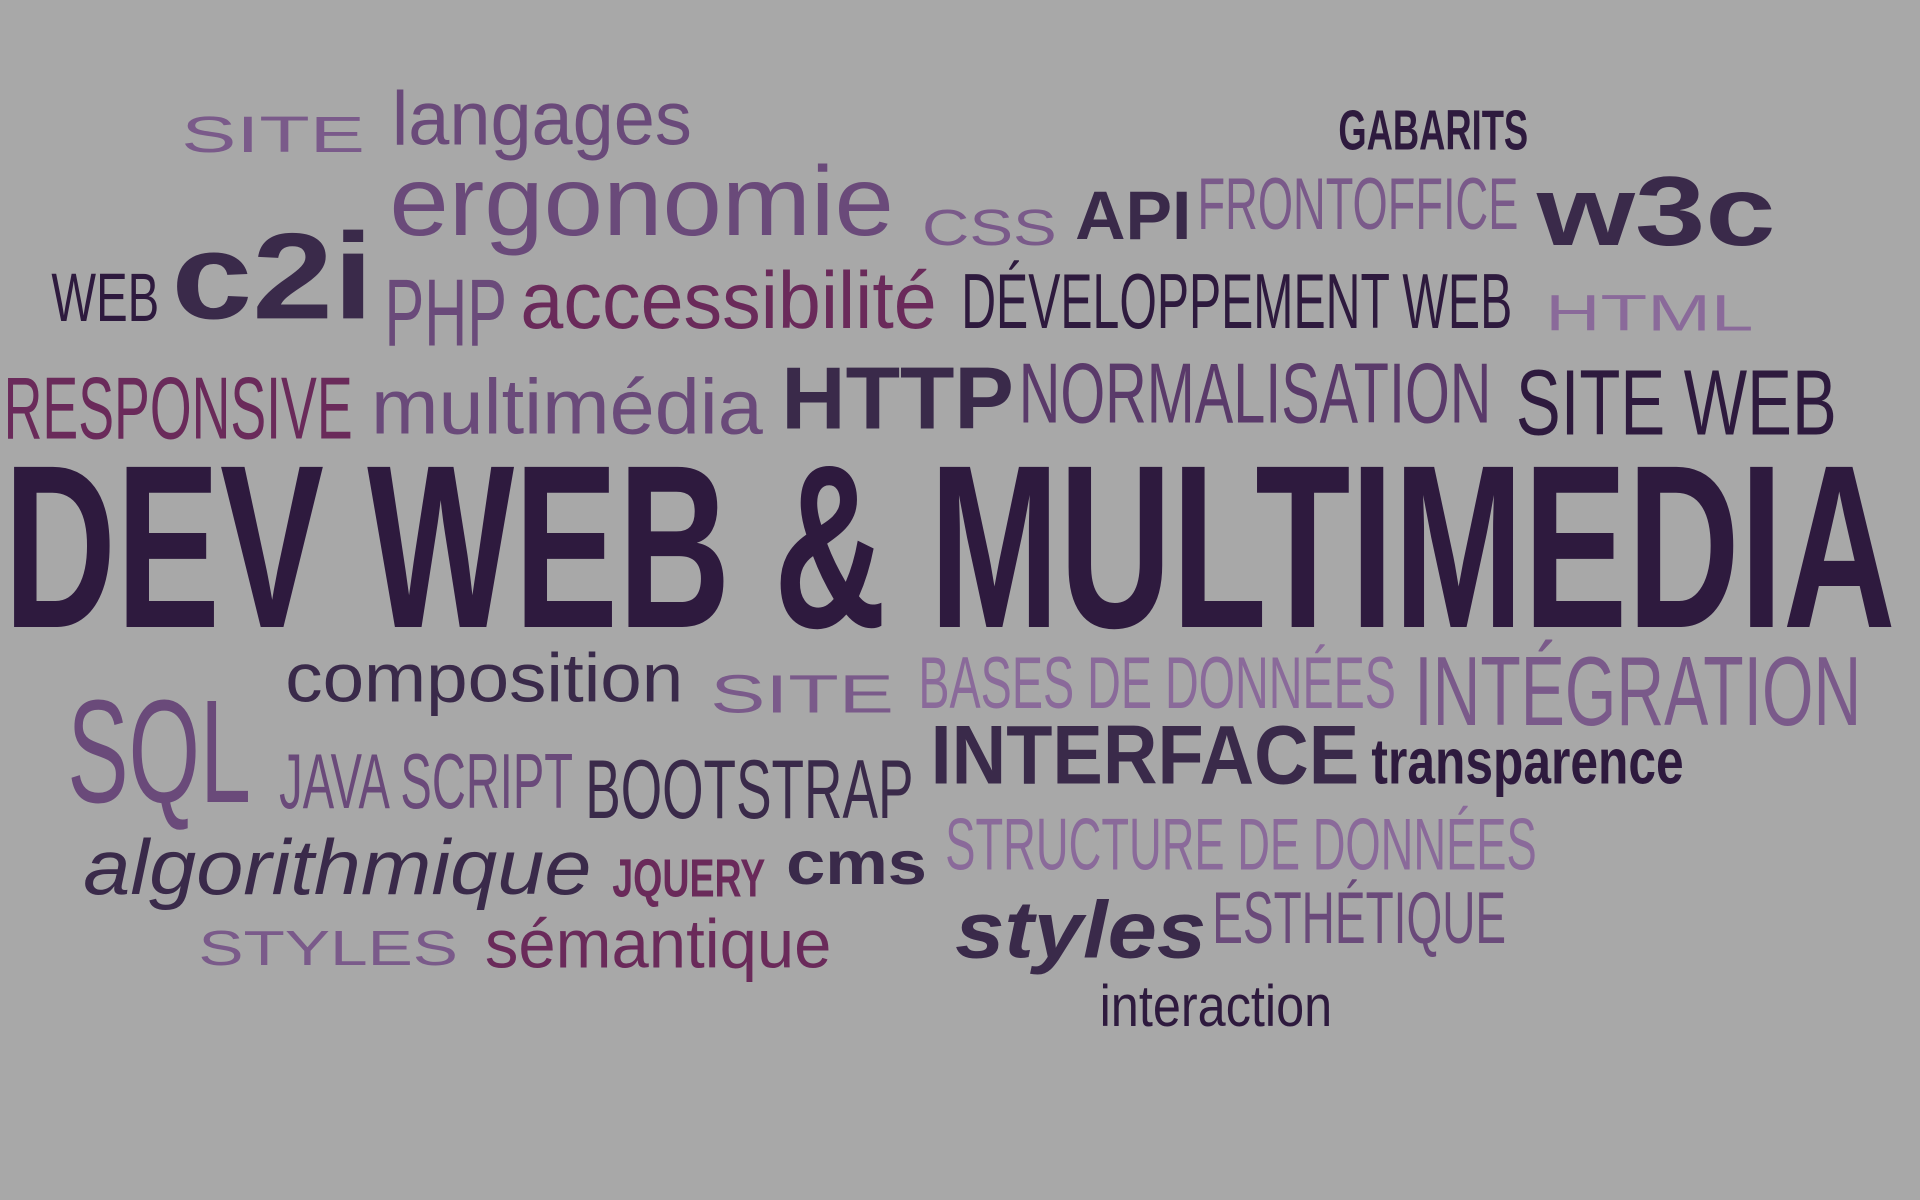  Describe the element at coordinates (1676, 403) in the screenshot. I see `word: SITE WEB` at that location.